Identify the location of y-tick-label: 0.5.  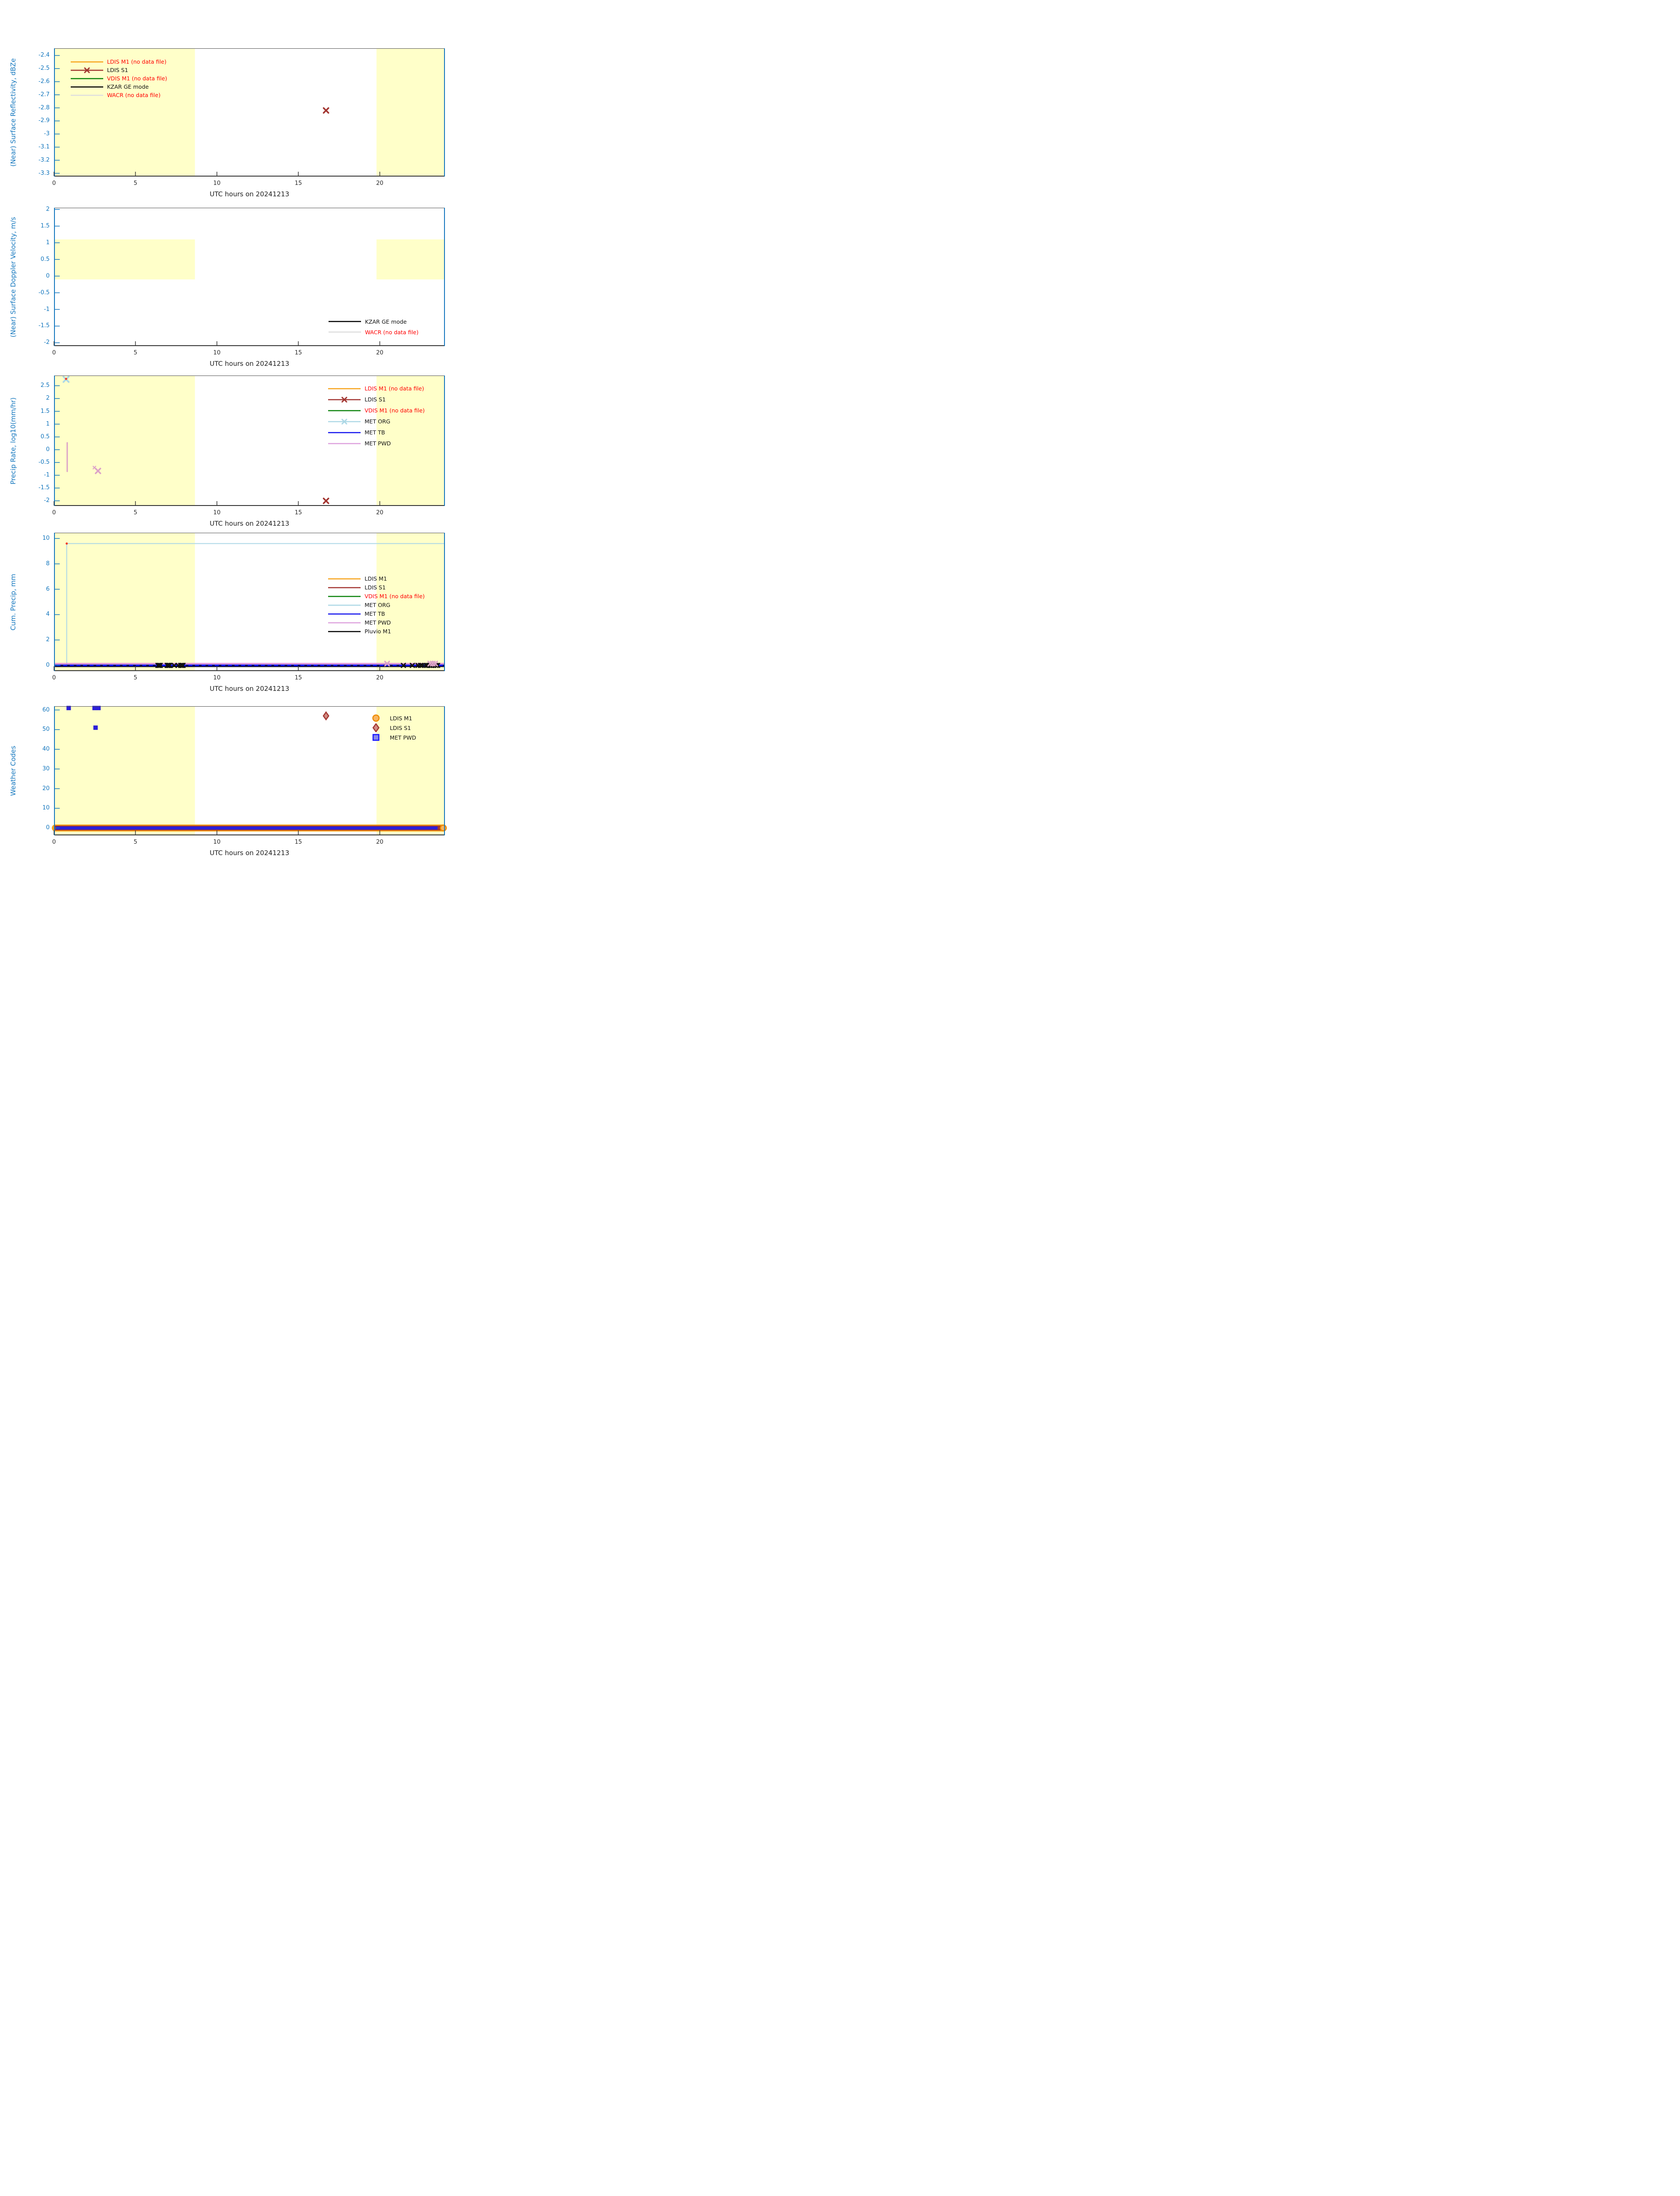
(45, 259).